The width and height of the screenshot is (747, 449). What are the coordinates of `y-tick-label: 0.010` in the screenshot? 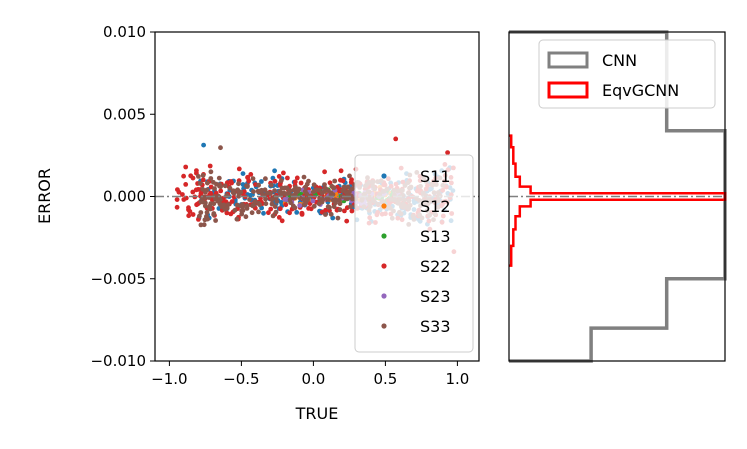 It's located at (124, 32).